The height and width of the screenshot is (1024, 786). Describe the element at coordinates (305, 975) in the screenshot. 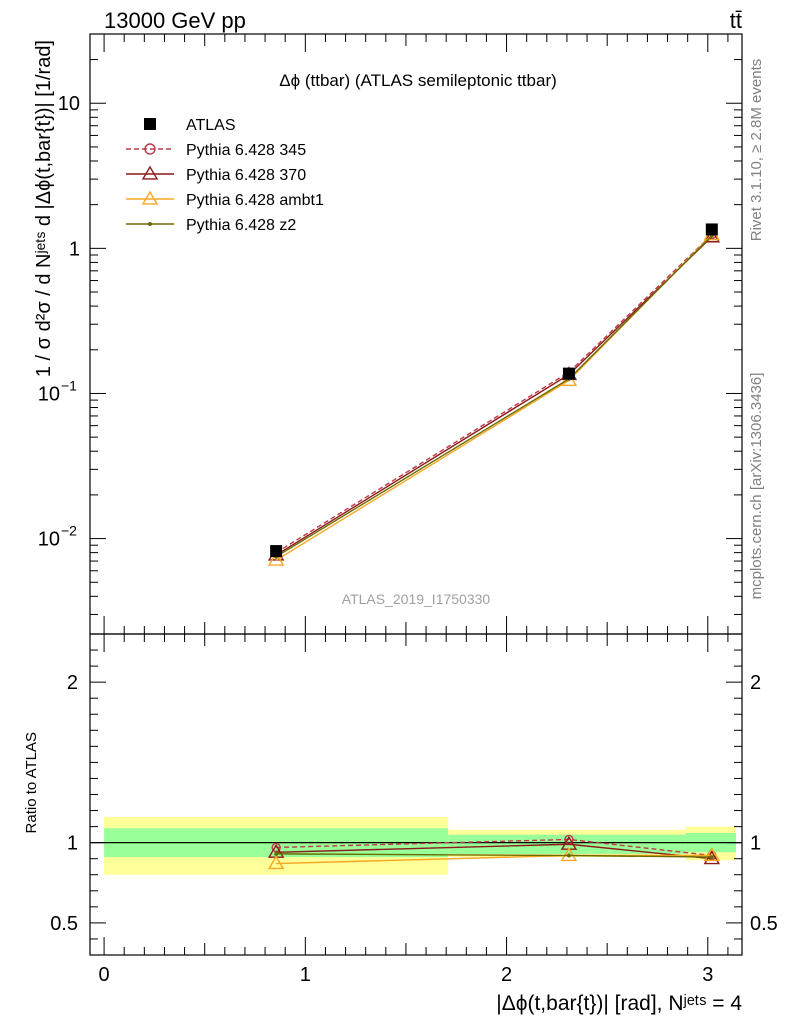

I see `x-tick-label: 1` at that location.